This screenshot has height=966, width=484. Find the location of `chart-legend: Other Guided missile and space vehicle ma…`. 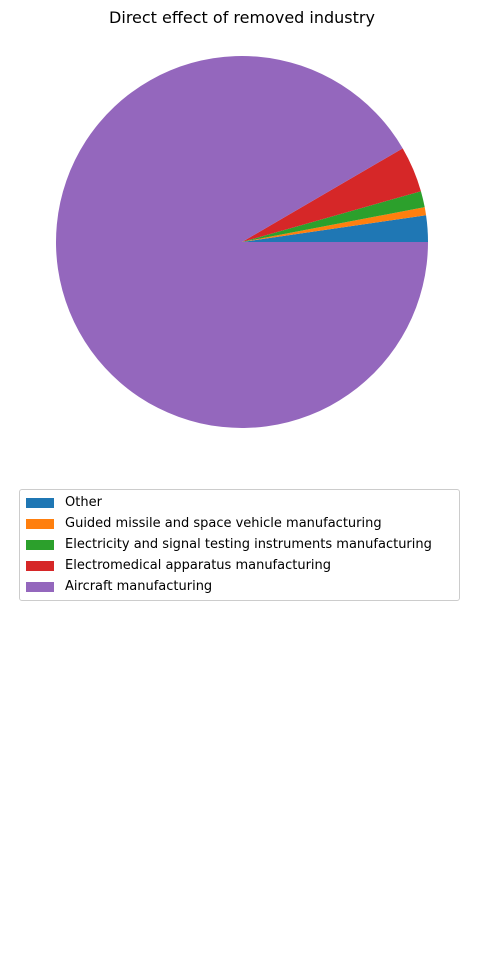

chart-legend: Other Guided missile and space vehicle ma… is located at coordinates (239, 545).